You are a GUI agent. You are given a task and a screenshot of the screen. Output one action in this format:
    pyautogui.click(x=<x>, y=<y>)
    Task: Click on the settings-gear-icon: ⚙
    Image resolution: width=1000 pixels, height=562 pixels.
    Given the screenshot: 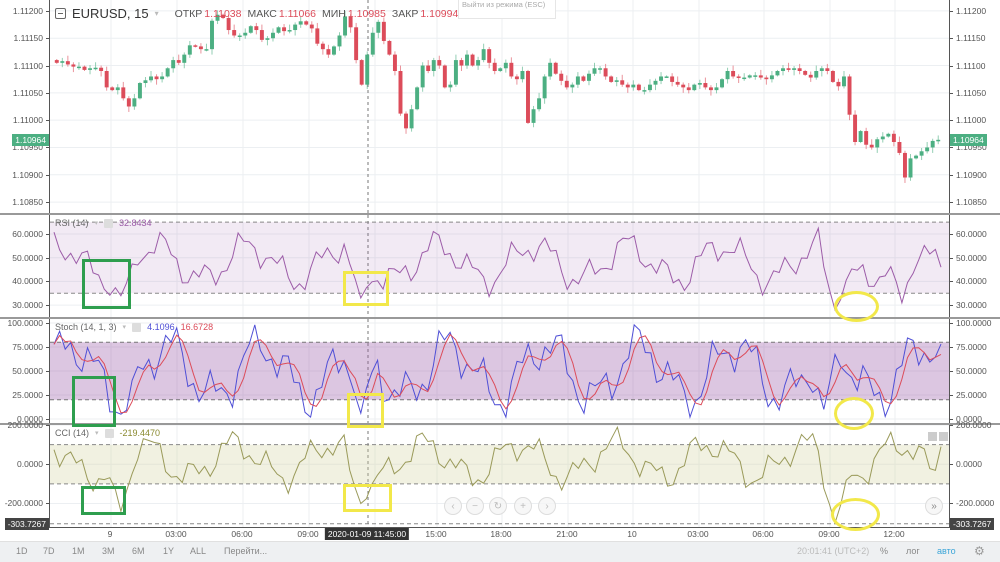 What is the action you would take?
    pyautogui.click(x=979, y=551)
    